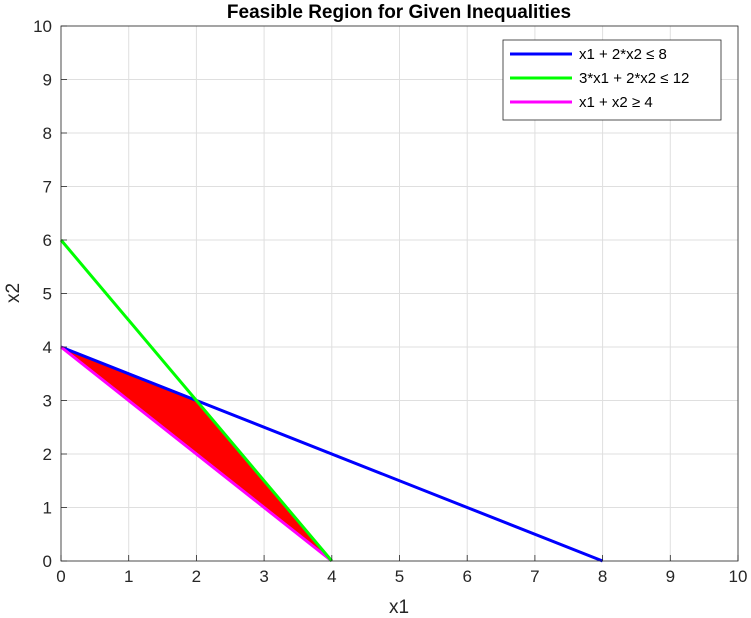 This screenshot has height=618, width=751. Describe the element at coordinates (42, 26) in the screenshot. I see `y-tick-label: 10` at that location.